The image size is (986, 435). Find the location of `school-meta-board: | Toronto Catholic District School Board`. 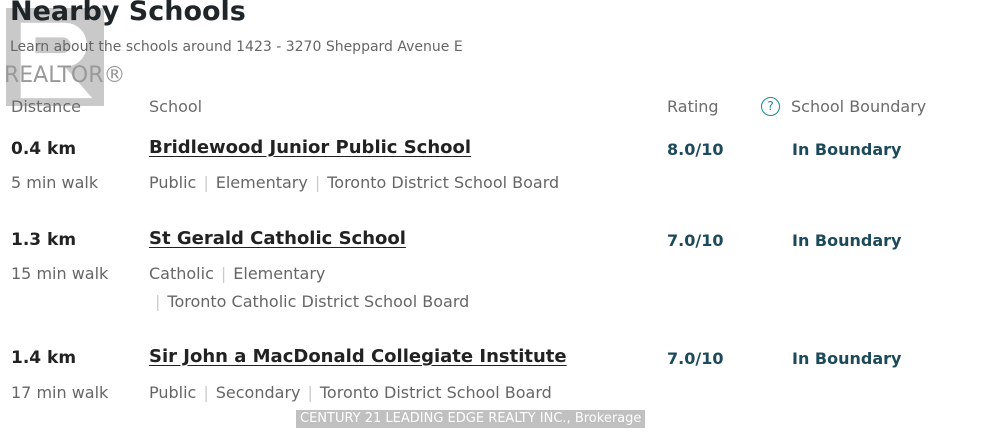

school-meta-board: | Toronto Catholic District School Board is located at coordinates (312, 301).